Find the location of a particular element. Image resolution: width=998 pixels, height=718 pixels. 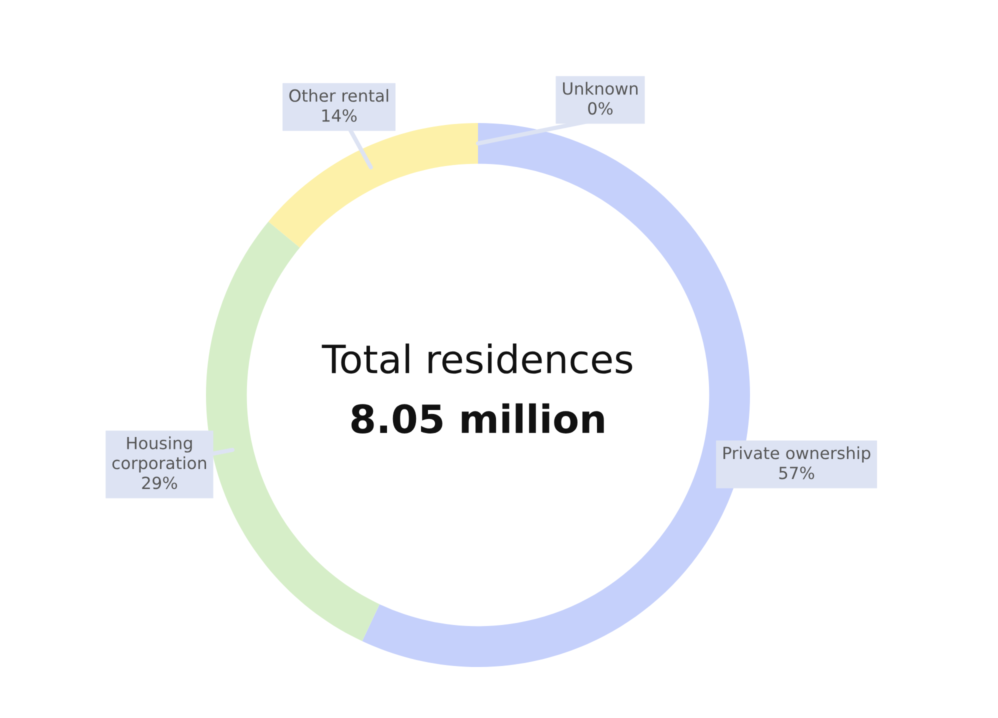

text: 0% is located at coordinates (600, 108).